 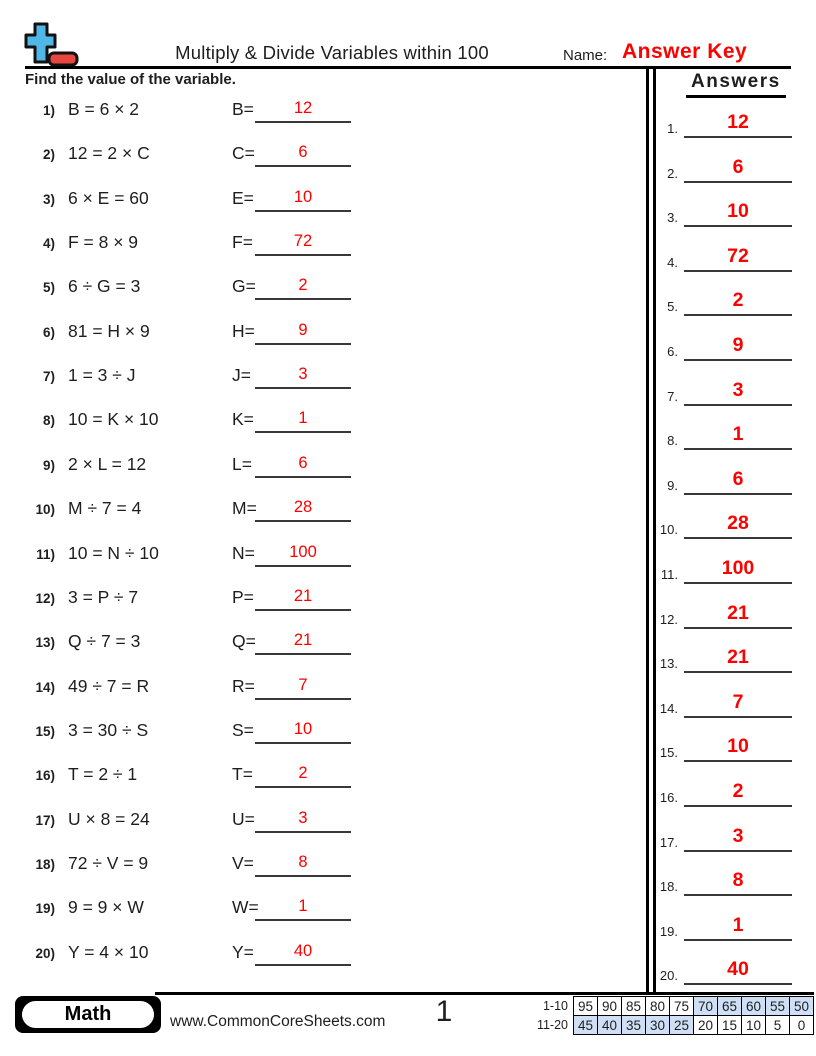 What do you see at coordinates (48, 288) in the screenshot?
I see `problem-number: 5)` at bounding box center [48, 288].